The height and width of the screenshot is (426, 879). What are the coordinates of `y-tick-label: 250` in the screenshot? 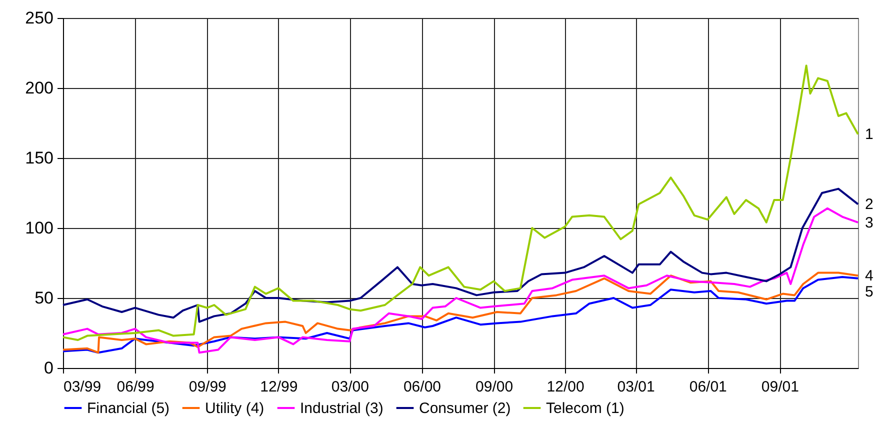 It's located at (39, 18).